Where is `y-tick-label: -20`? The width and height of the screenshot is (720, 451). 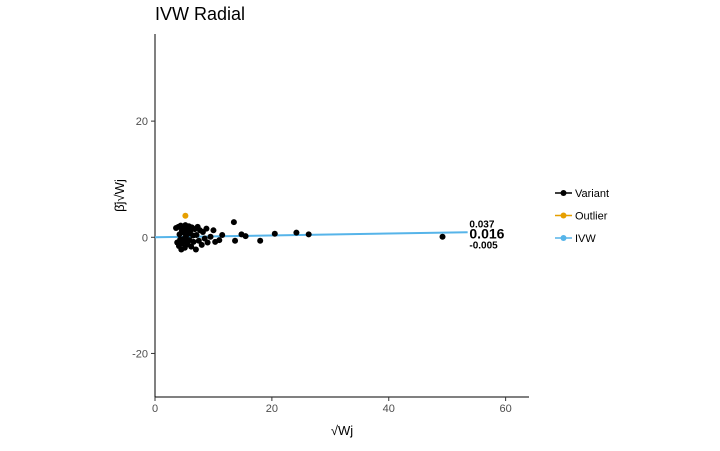
y-tick-label: -20 is located at coordinates (140, 354).